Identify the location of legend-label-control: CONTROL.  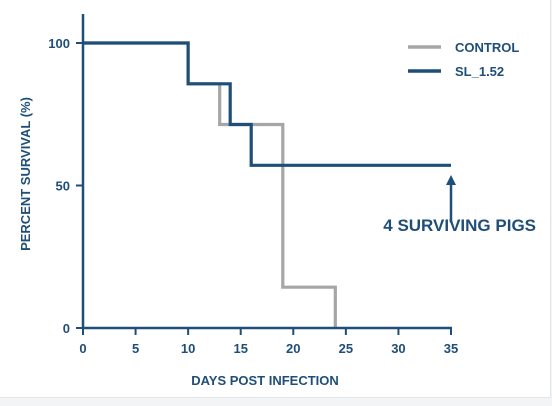
(487, 47).